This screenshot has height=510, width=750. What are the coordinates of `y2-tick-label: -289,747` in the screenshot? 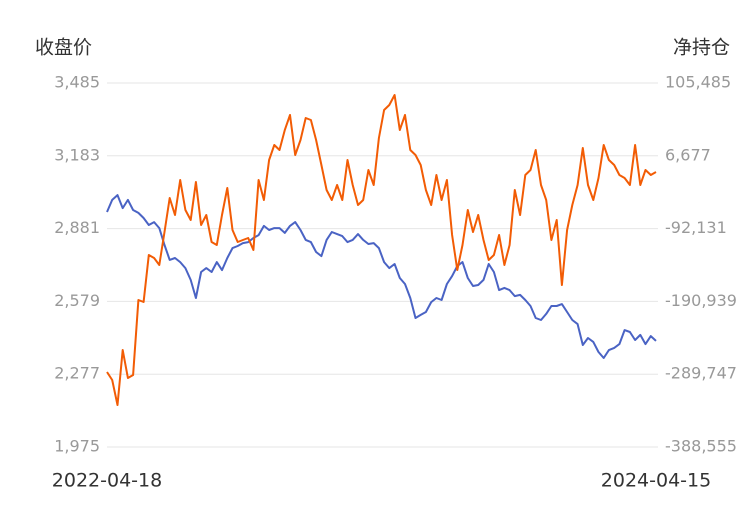 It's located at (701, 373).